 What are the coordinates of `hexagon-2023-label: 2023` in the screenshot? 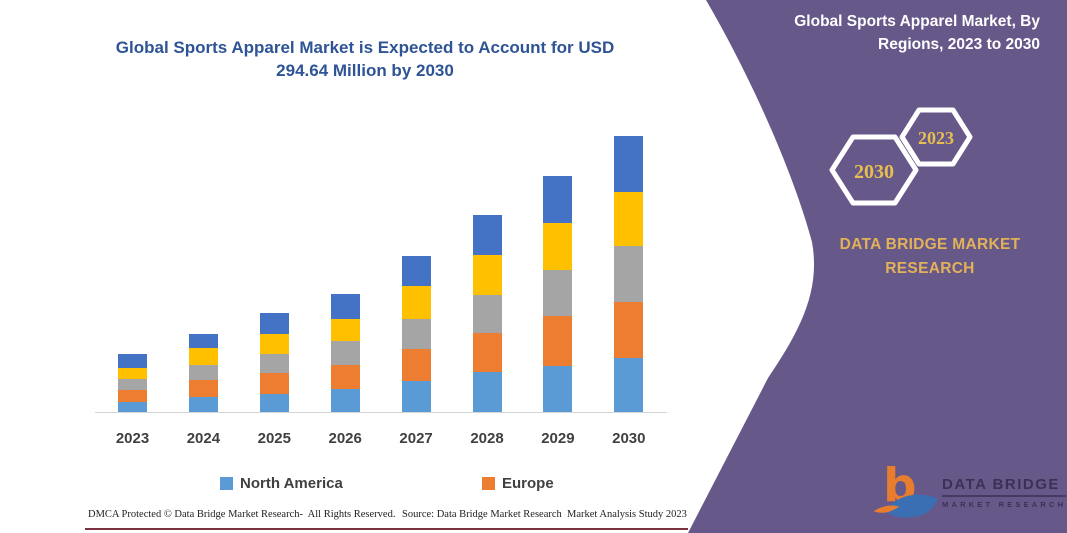 It's located at (936, 138).